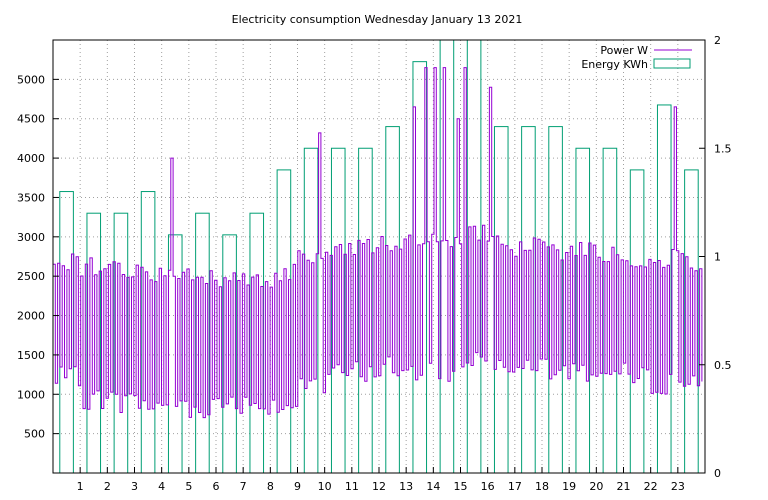 The width and height of the screenshot is (768, 500). I want to click on x-tick-label: 23, so click(678, 486).